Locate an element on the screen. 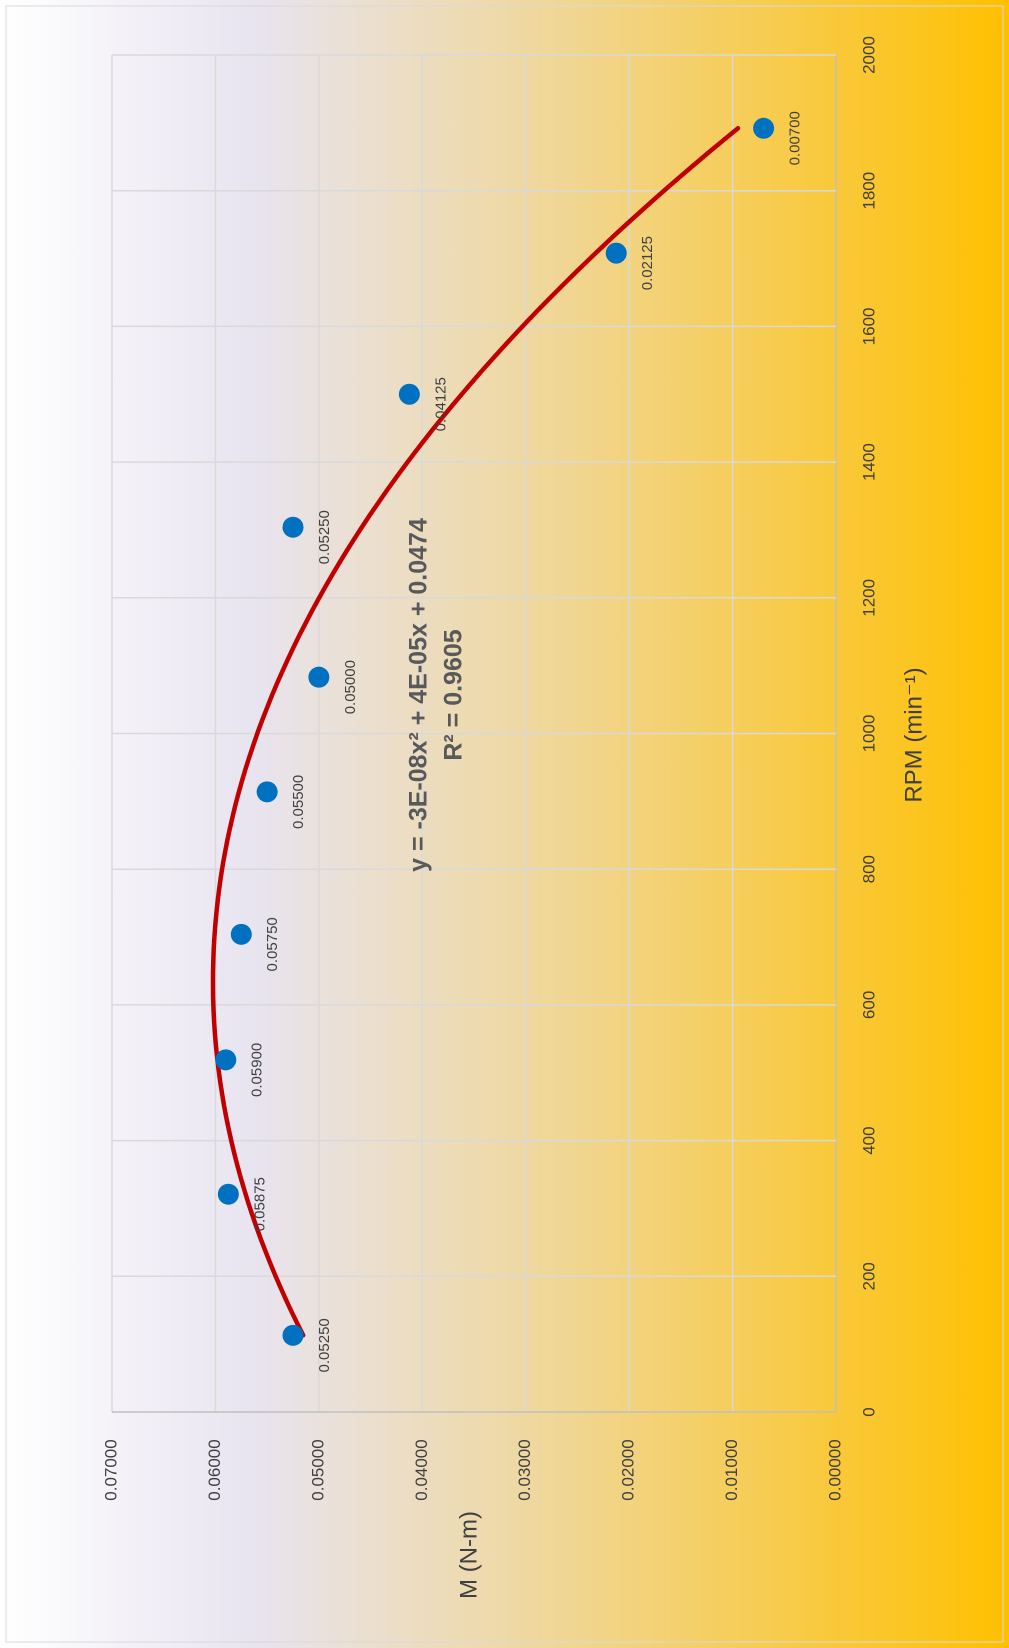  data-label: 0.05000 is located at coordinates (350, 687).